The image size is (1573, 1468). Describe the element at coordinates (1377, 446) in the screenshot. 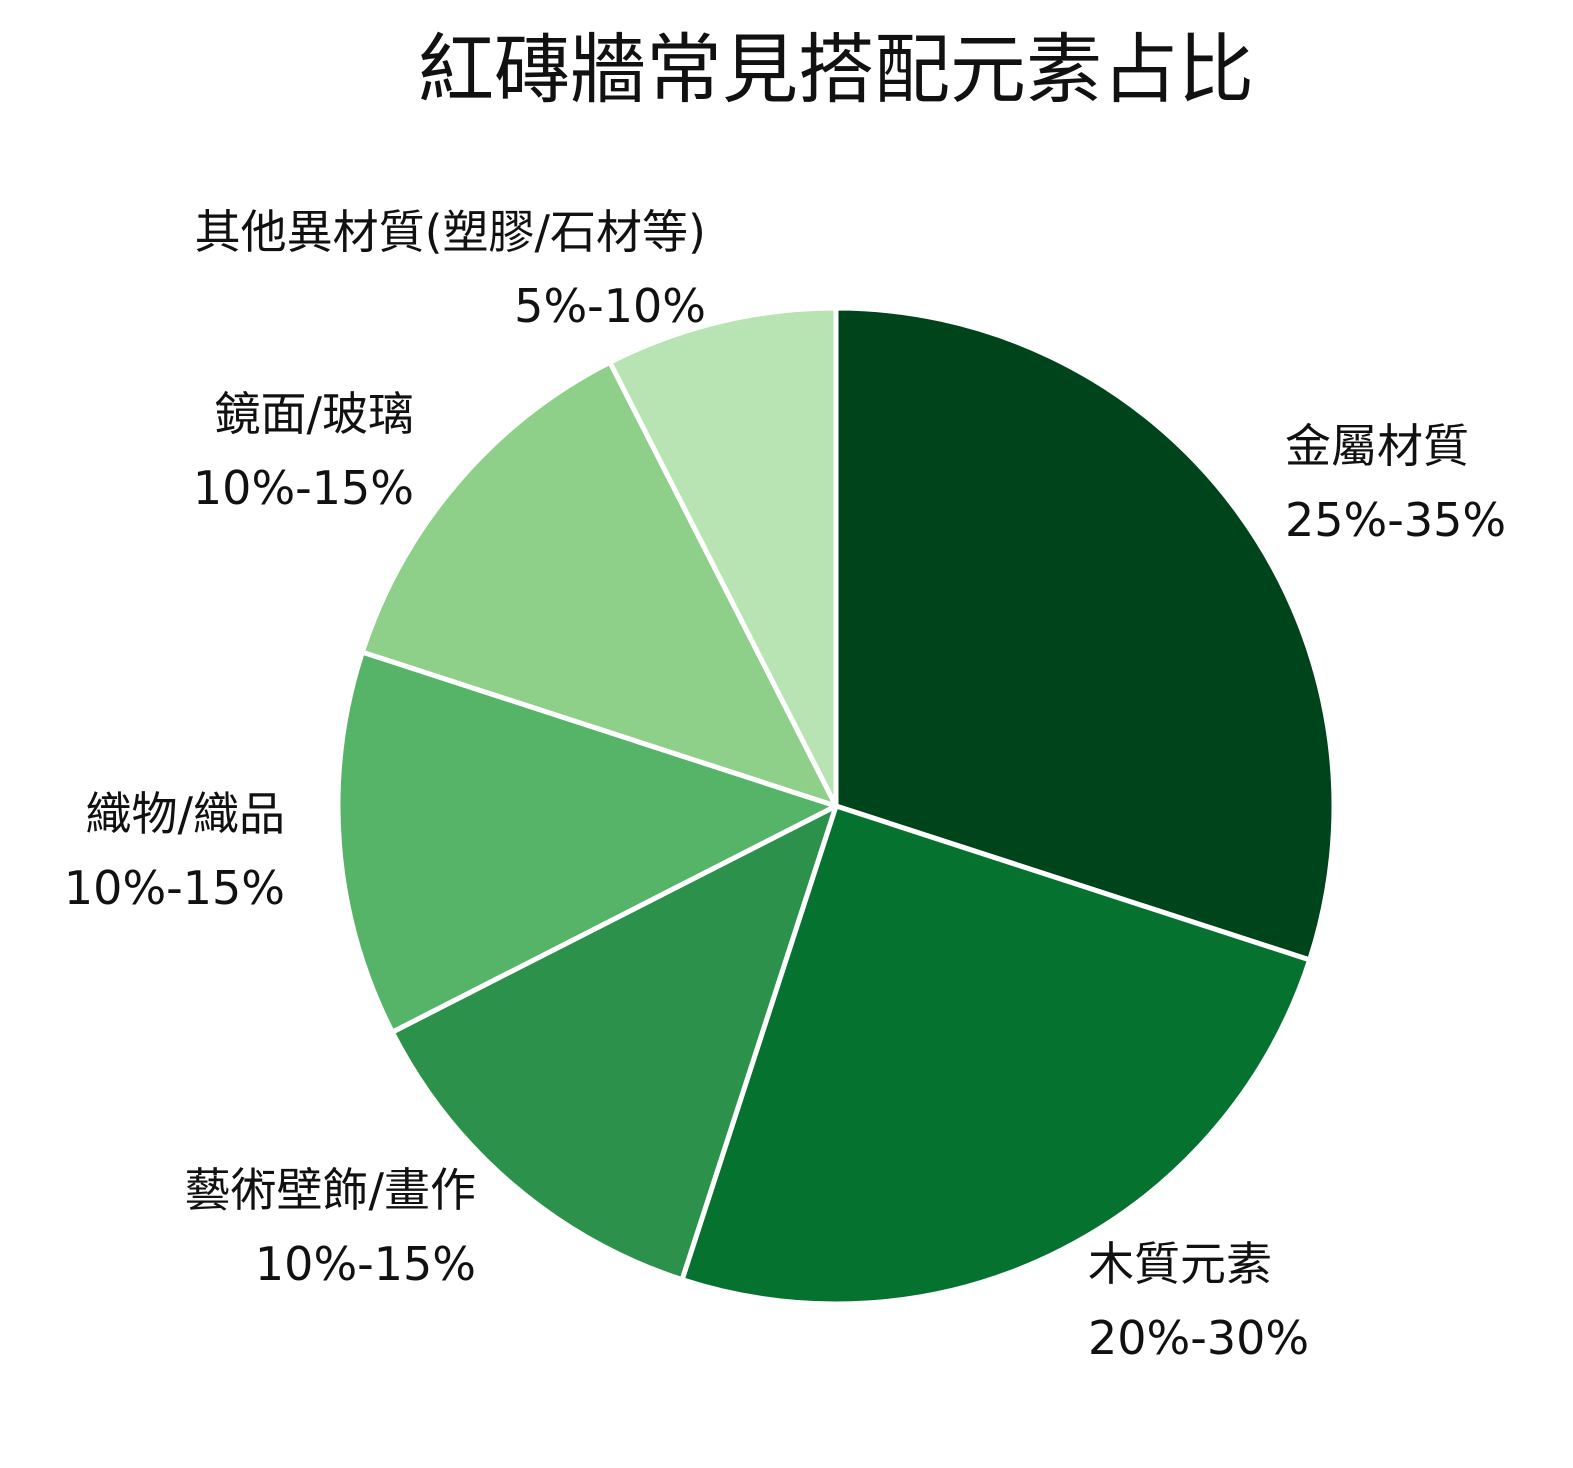

I see `slice-label-name: 金屬材質` at that location.